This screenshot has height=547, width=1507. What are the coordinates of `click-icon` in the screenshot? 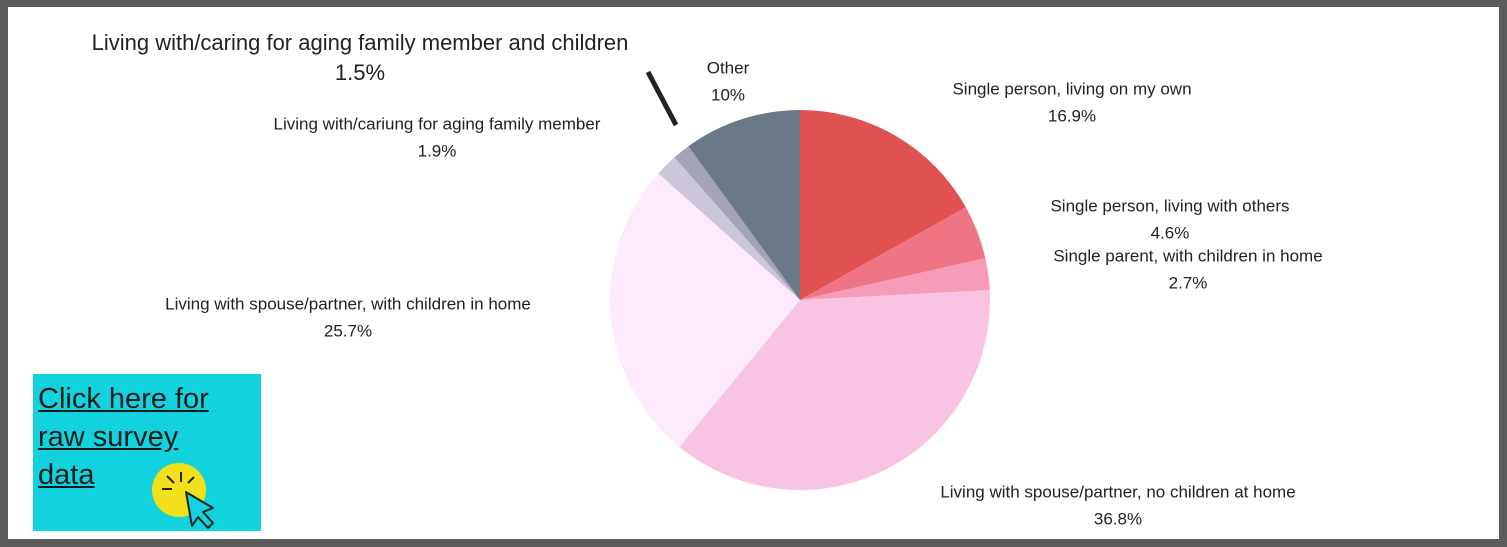 It's located at (183, 496).